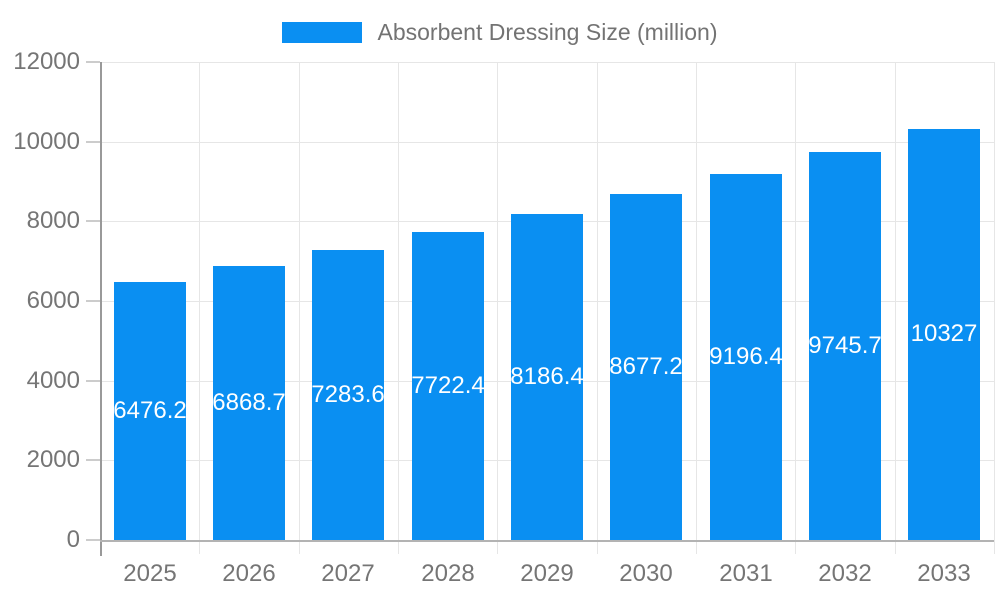  I want to click on x-axis-tick-label: 2026, so click(249, 573).